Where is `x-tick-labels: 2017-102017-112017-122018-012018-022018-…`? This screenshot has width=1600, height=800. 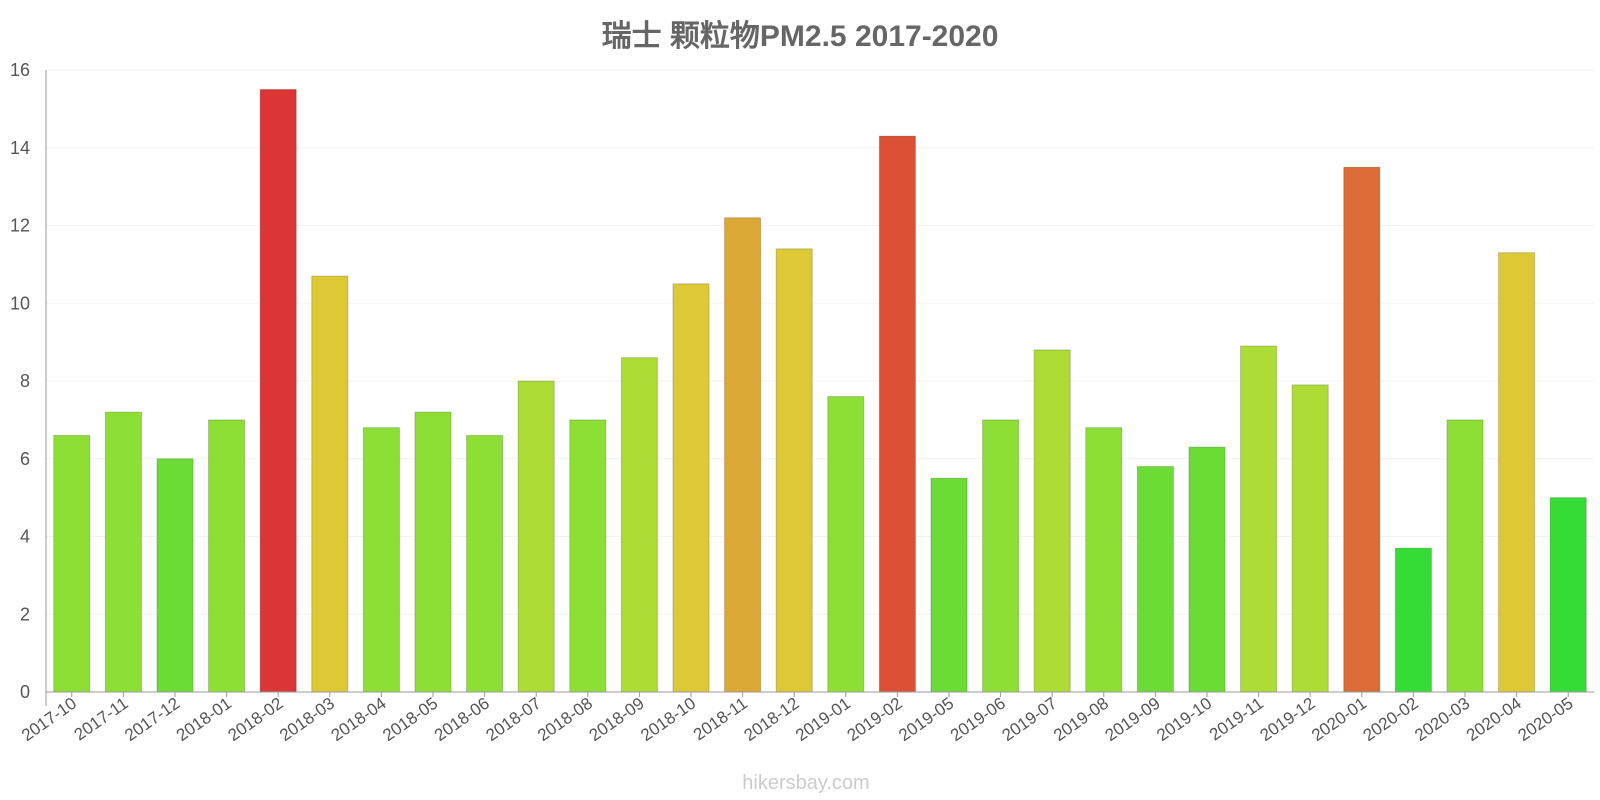 x-tick-labels: 2017-102017-112017-122018-012018-022018-… is located at coordinates (797, 719).